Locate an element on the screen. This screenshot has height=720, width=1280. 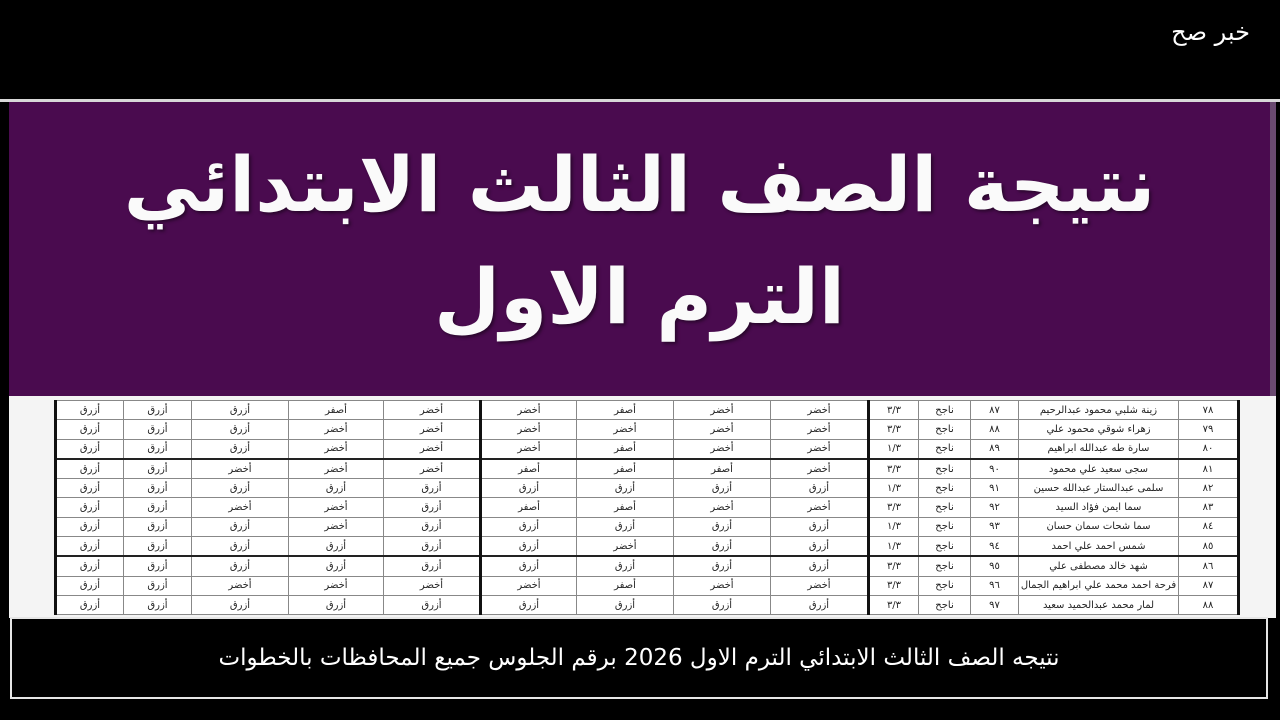
seat-number-cell: ٨٧ is located at coordinates (1209, 585).